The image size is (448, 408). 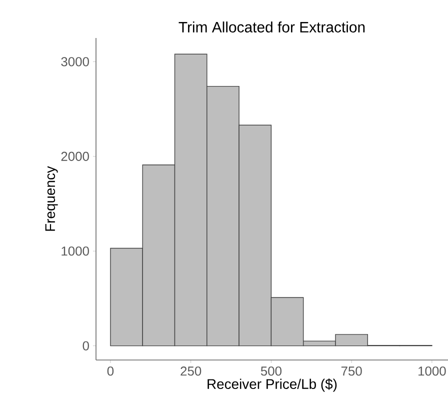 I want to click on x-tick-label: 500, so click(x=271, y=371).